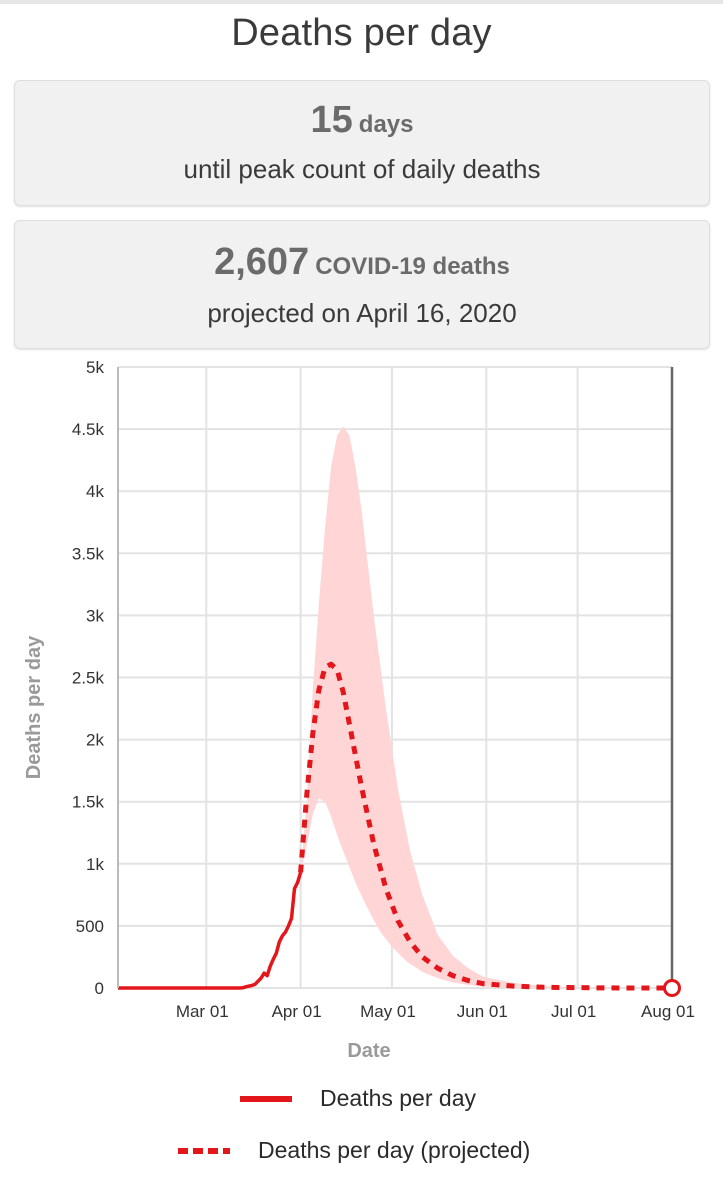  What do you see at coordinates (362, 169) in the screenshot?
I see `peak-description: until peak count of daily deaths` at bounding box center [362, 169].